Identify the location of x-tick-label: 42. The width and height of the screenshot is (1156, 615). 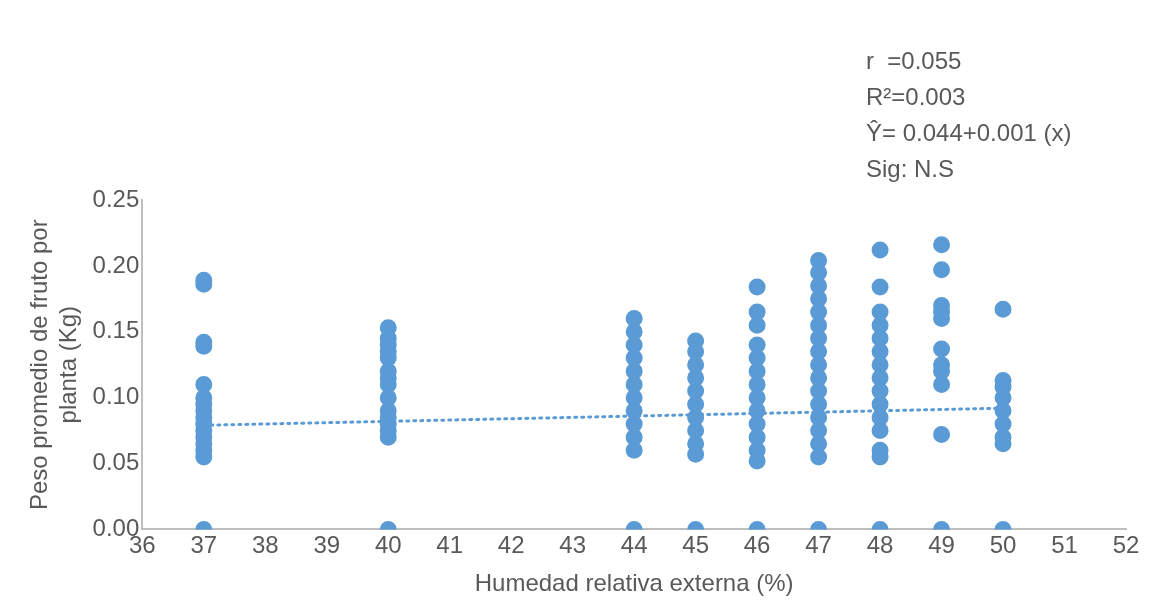
(511, 545).